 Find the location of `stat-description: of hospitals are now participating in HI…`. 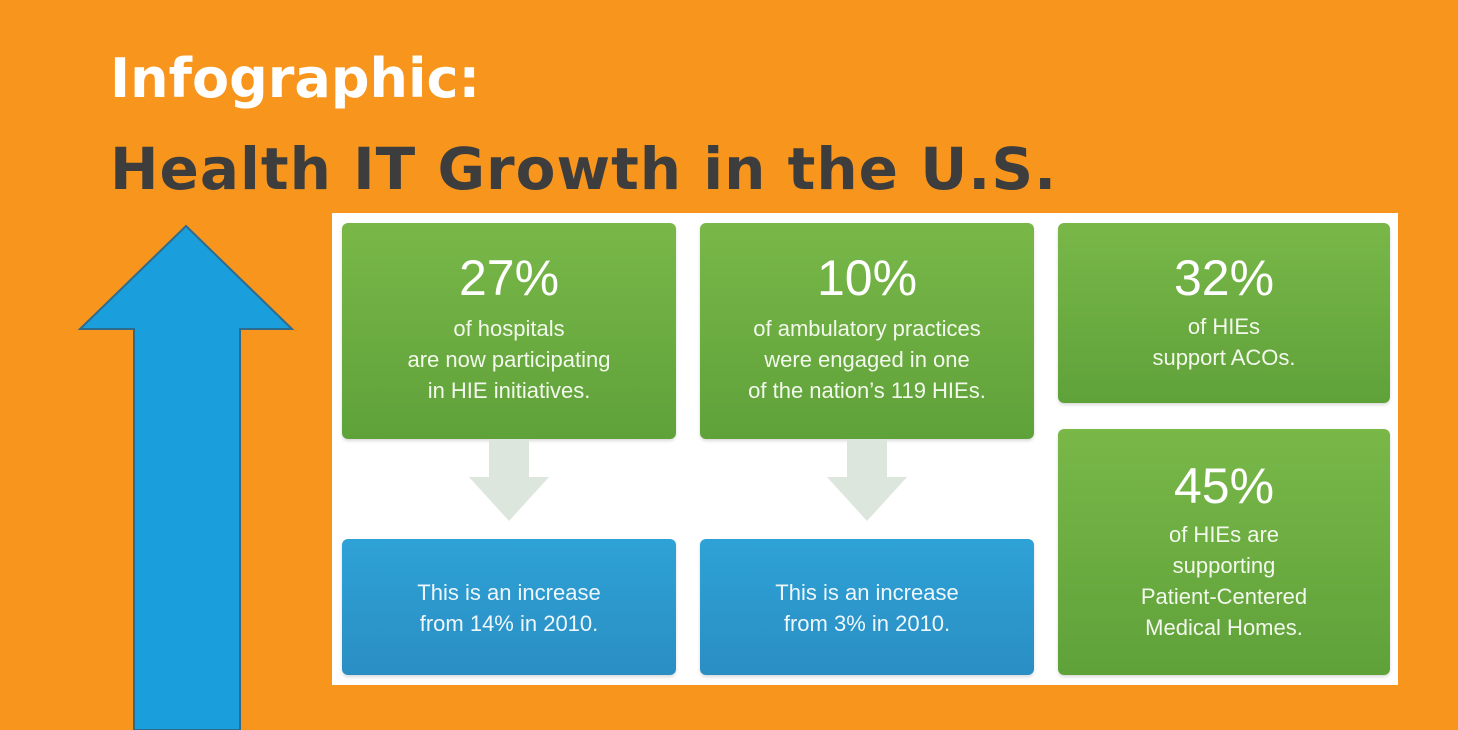

stat-description: of hospitals are now participating in HI… is located at coordinates (509, 359).